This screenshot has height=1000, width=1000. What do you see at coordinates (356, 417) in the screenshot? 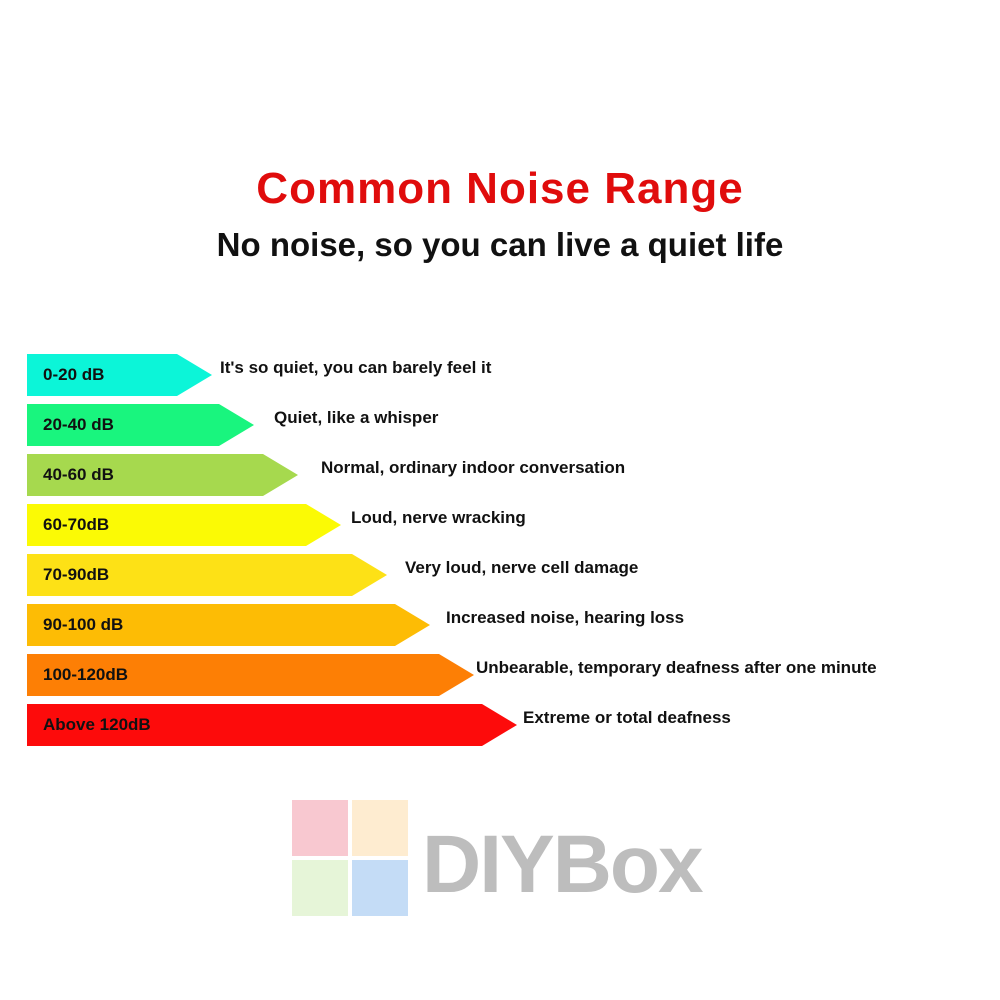
I see `range-description: Quiet, like a whisper` at bounding box center [356, 417].